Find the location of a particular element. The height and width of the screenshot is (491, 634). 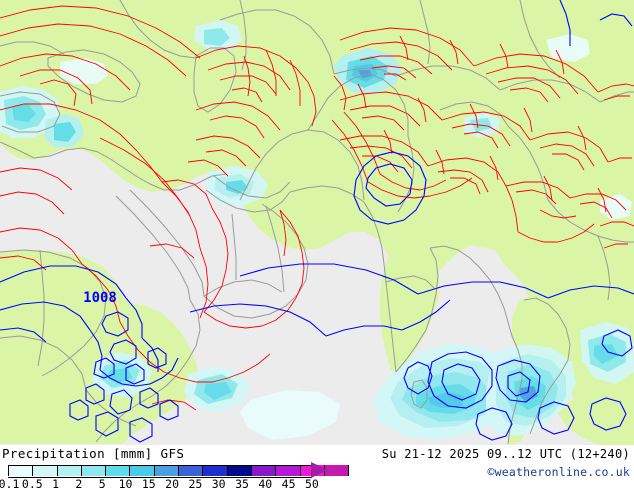

color-swatch-0.5 is located at coordinates (45, 470).